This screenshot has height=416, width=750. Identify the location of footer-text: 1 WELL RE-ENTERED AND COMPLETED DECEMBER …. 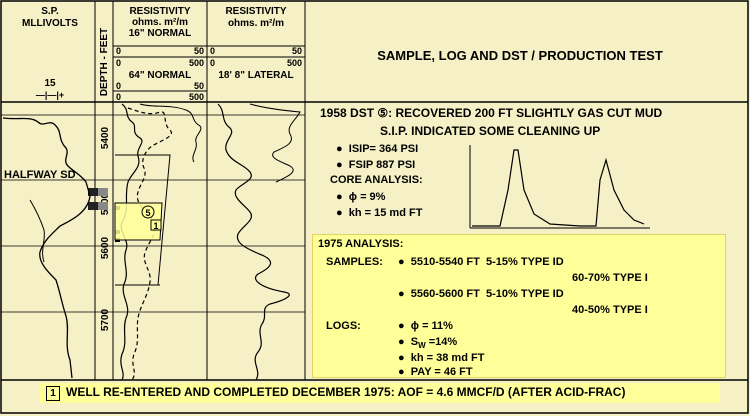
(335, 393).